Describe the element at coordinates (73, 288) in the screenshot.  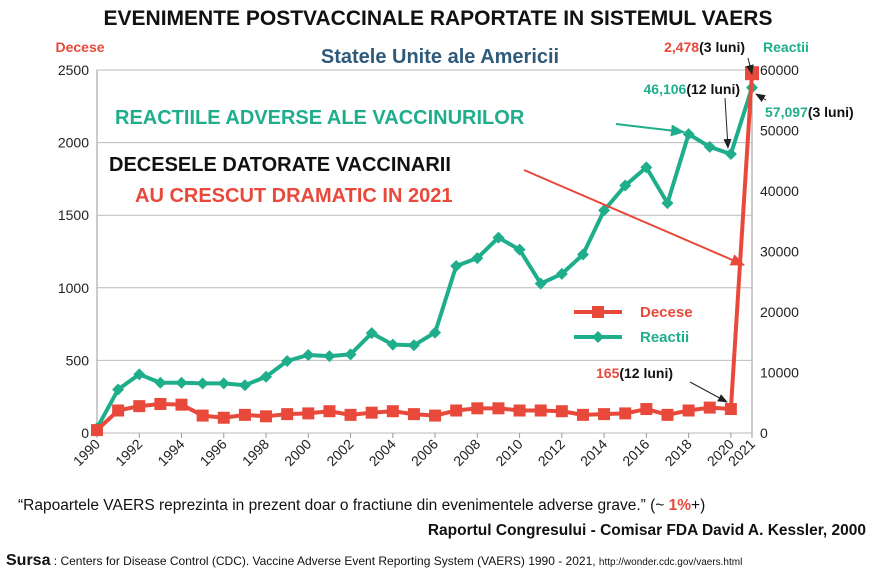
I see `y-left-tick-label: 1000` at that location.